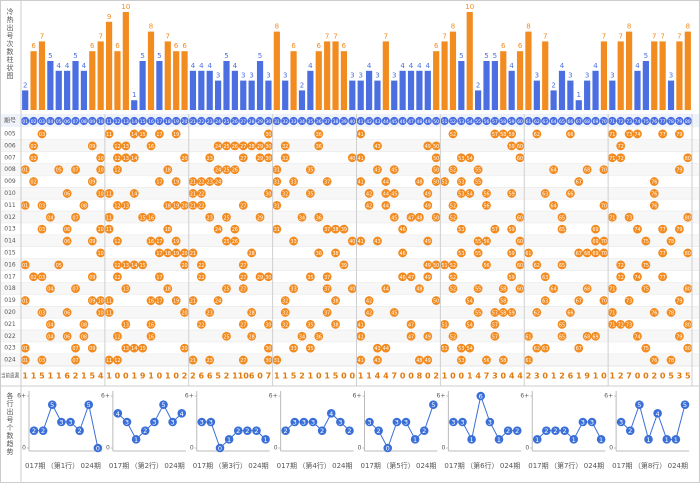  Describe the element at coordinates (10, 205) in the screenshot. I see `period-label: 011` at that location.